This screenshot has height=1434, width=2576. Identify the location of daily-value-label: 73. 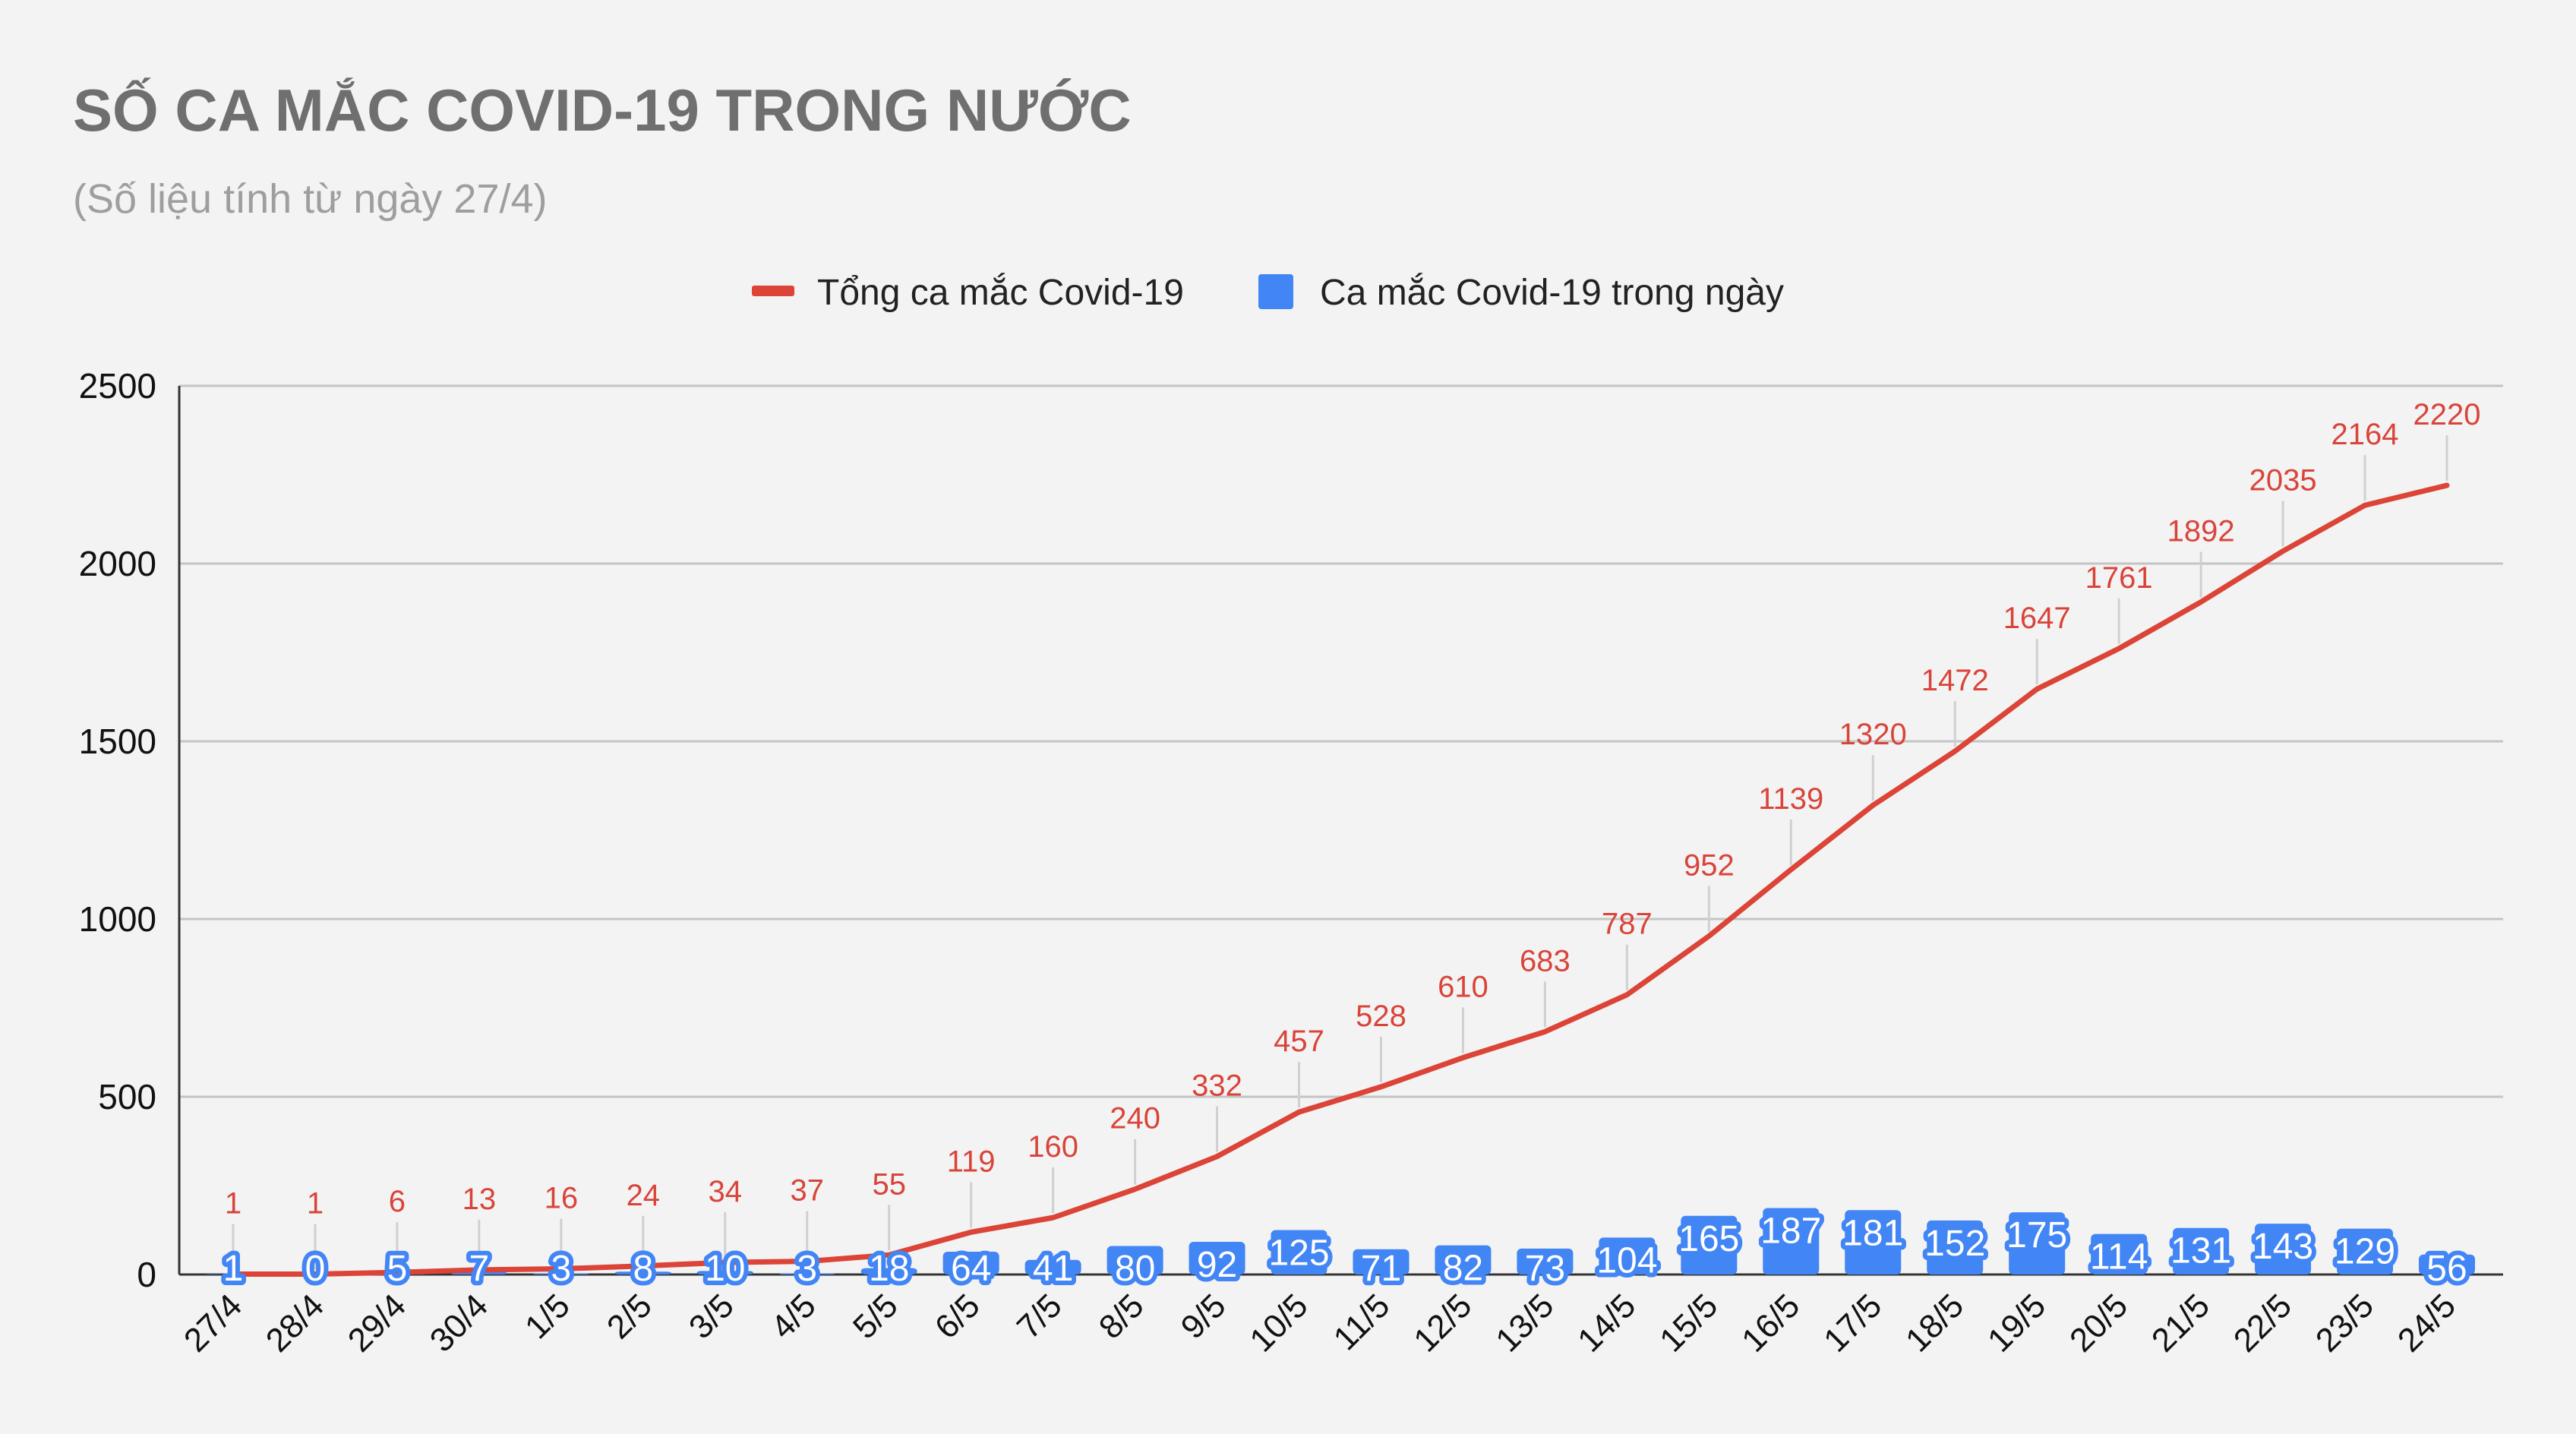
(1545, 1269).